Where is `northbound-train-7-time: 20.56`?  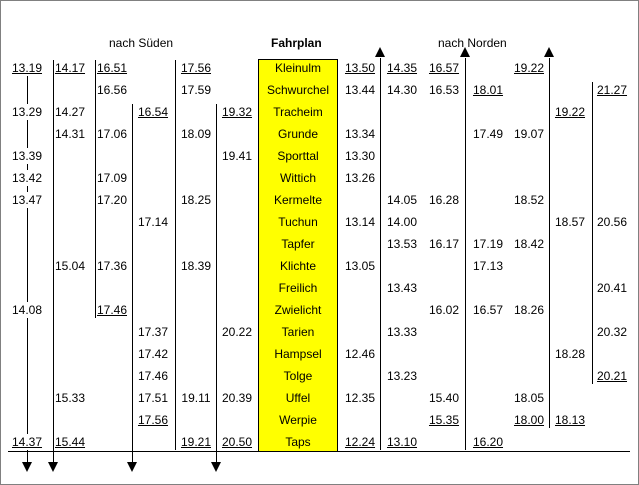 northbound-train-7-time: 20.56 is located at coordinates (612, 222).